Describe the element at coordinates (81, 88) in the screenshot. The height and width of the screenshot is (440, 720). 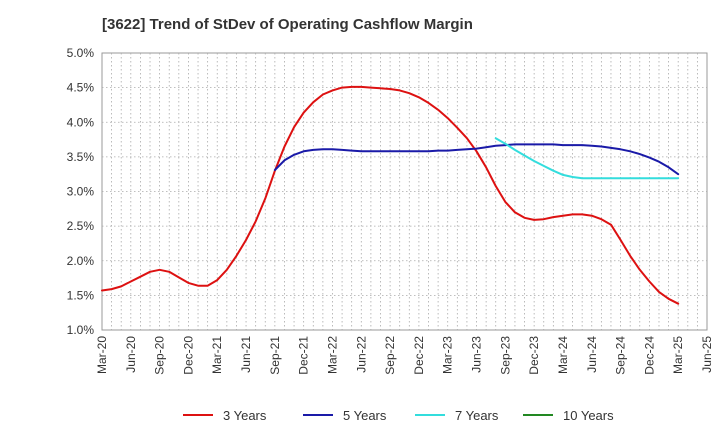
I see `y-tick-label: 4.5%` at that location.